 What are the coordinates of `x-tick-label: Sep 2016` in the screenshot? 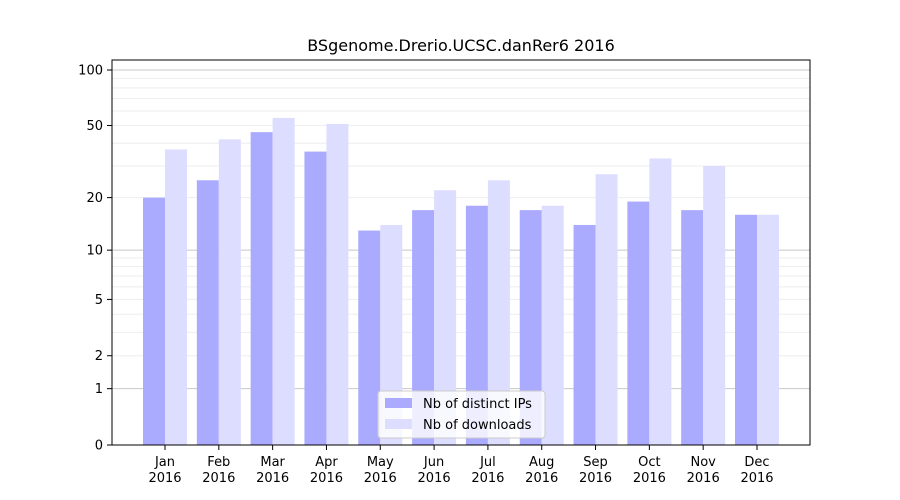 It's located at (595, 470).